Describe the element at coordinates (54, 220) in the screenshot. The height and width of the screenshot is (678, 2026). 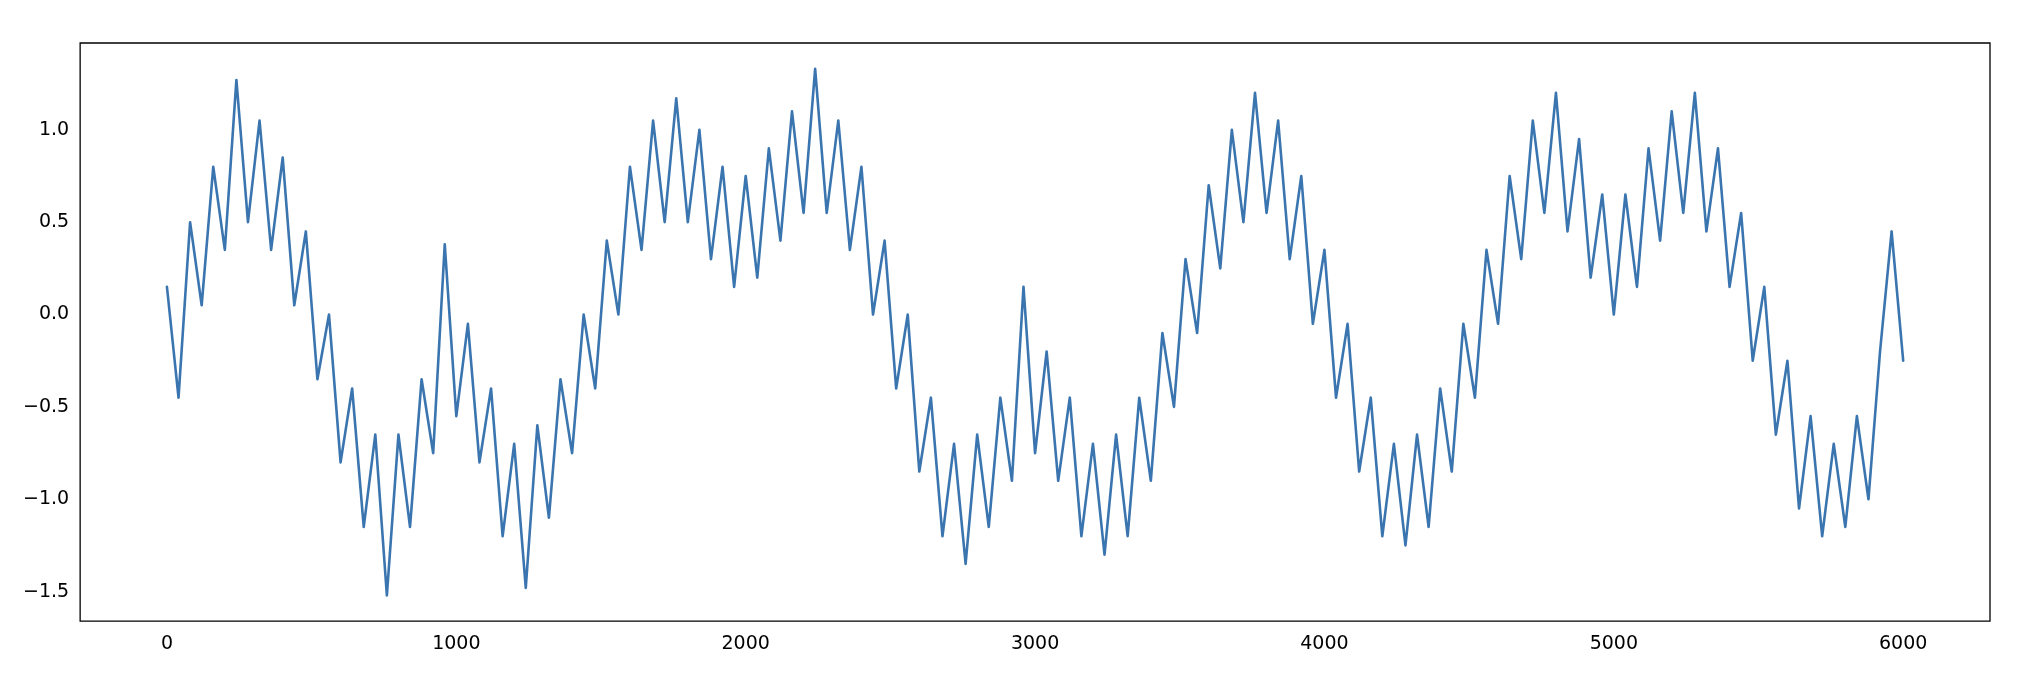
I see `y-tick-label: 0.5` at that location.